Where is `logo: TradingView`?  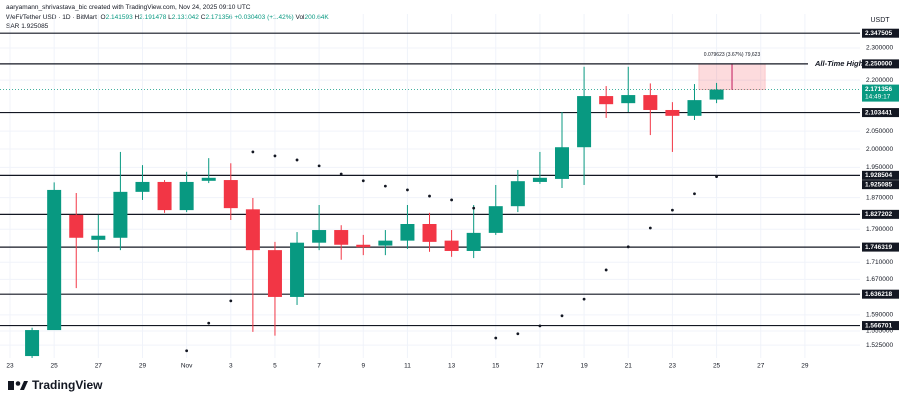
logo: TradingView is located at coordinates (55, 385).